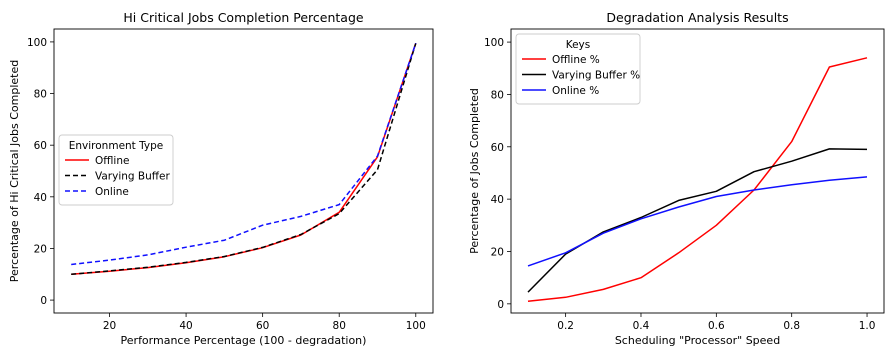 The image size is (885, 346). I want to click on x-tick-label: 0.4, so click(641, 326).